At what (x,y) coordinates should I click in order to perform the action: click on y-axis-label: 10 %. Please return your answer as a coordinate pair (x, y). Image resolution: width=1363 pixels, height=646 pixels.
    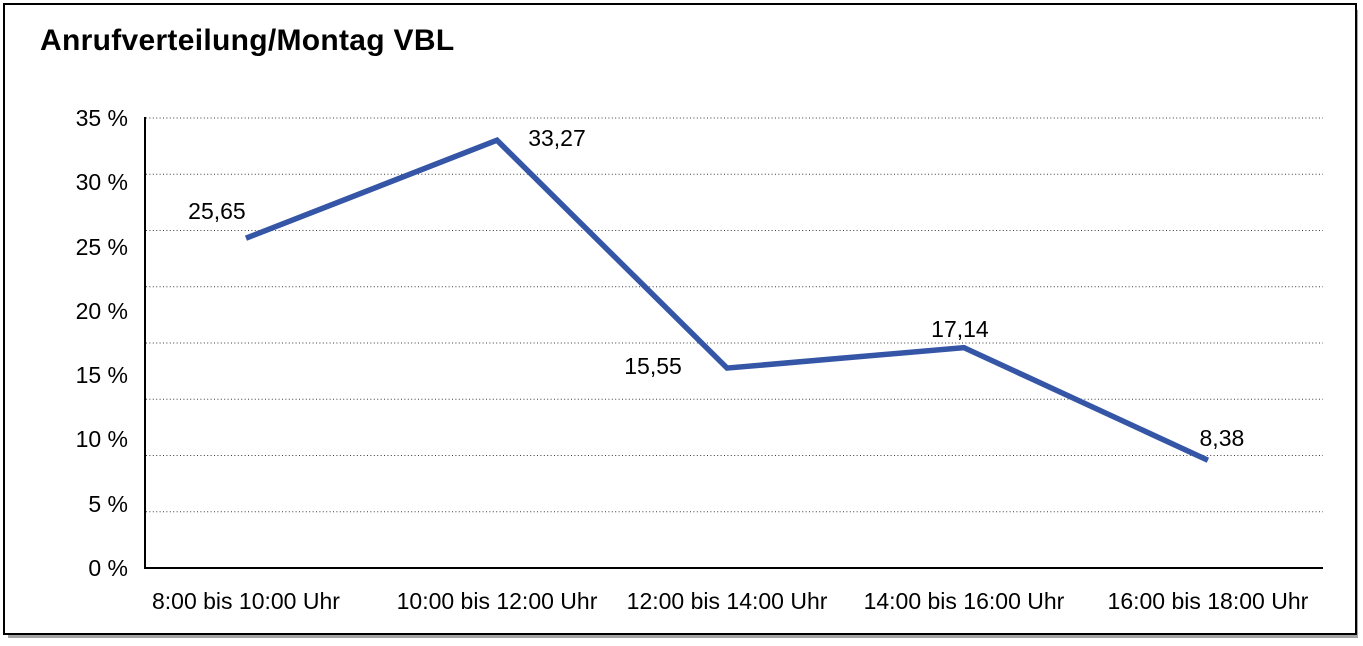
    Looking at the image, I should click on (101, 439).